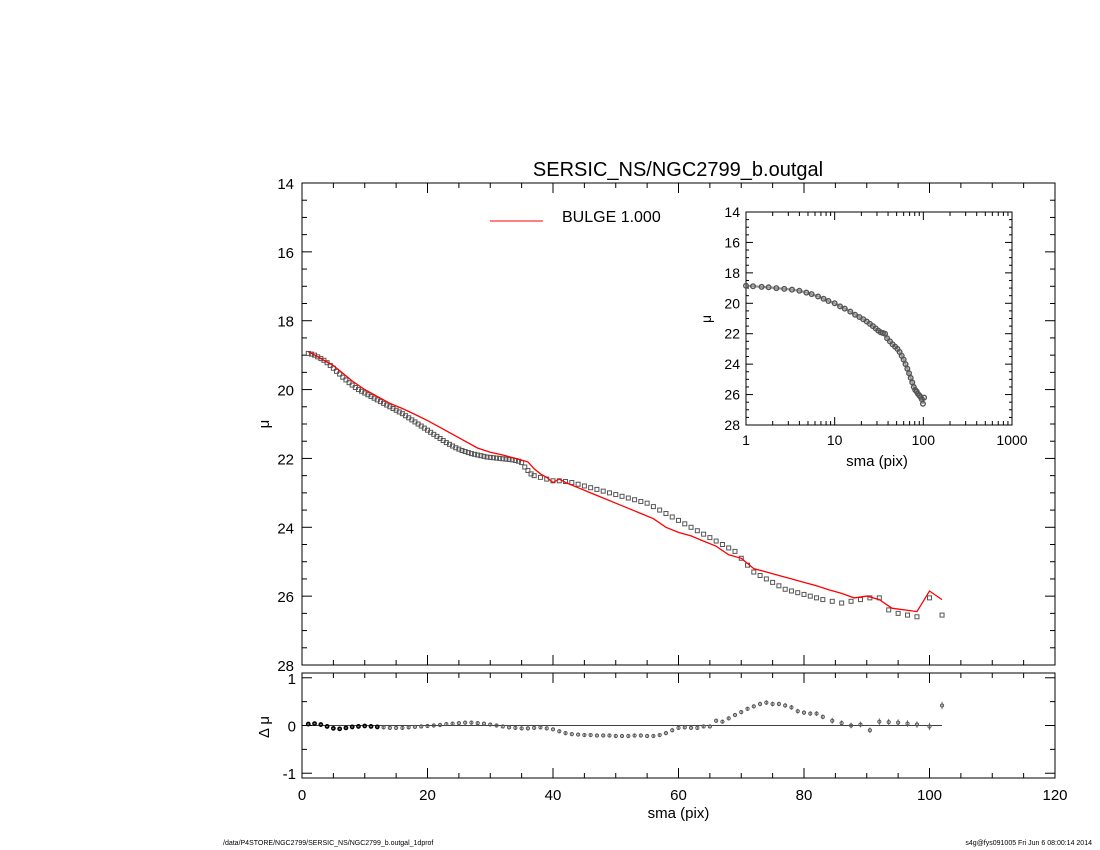  What do you see at coordinates (924, 440) in the screenshot?
I see `x-tick-label: 100` at bounding box center [924, 440].